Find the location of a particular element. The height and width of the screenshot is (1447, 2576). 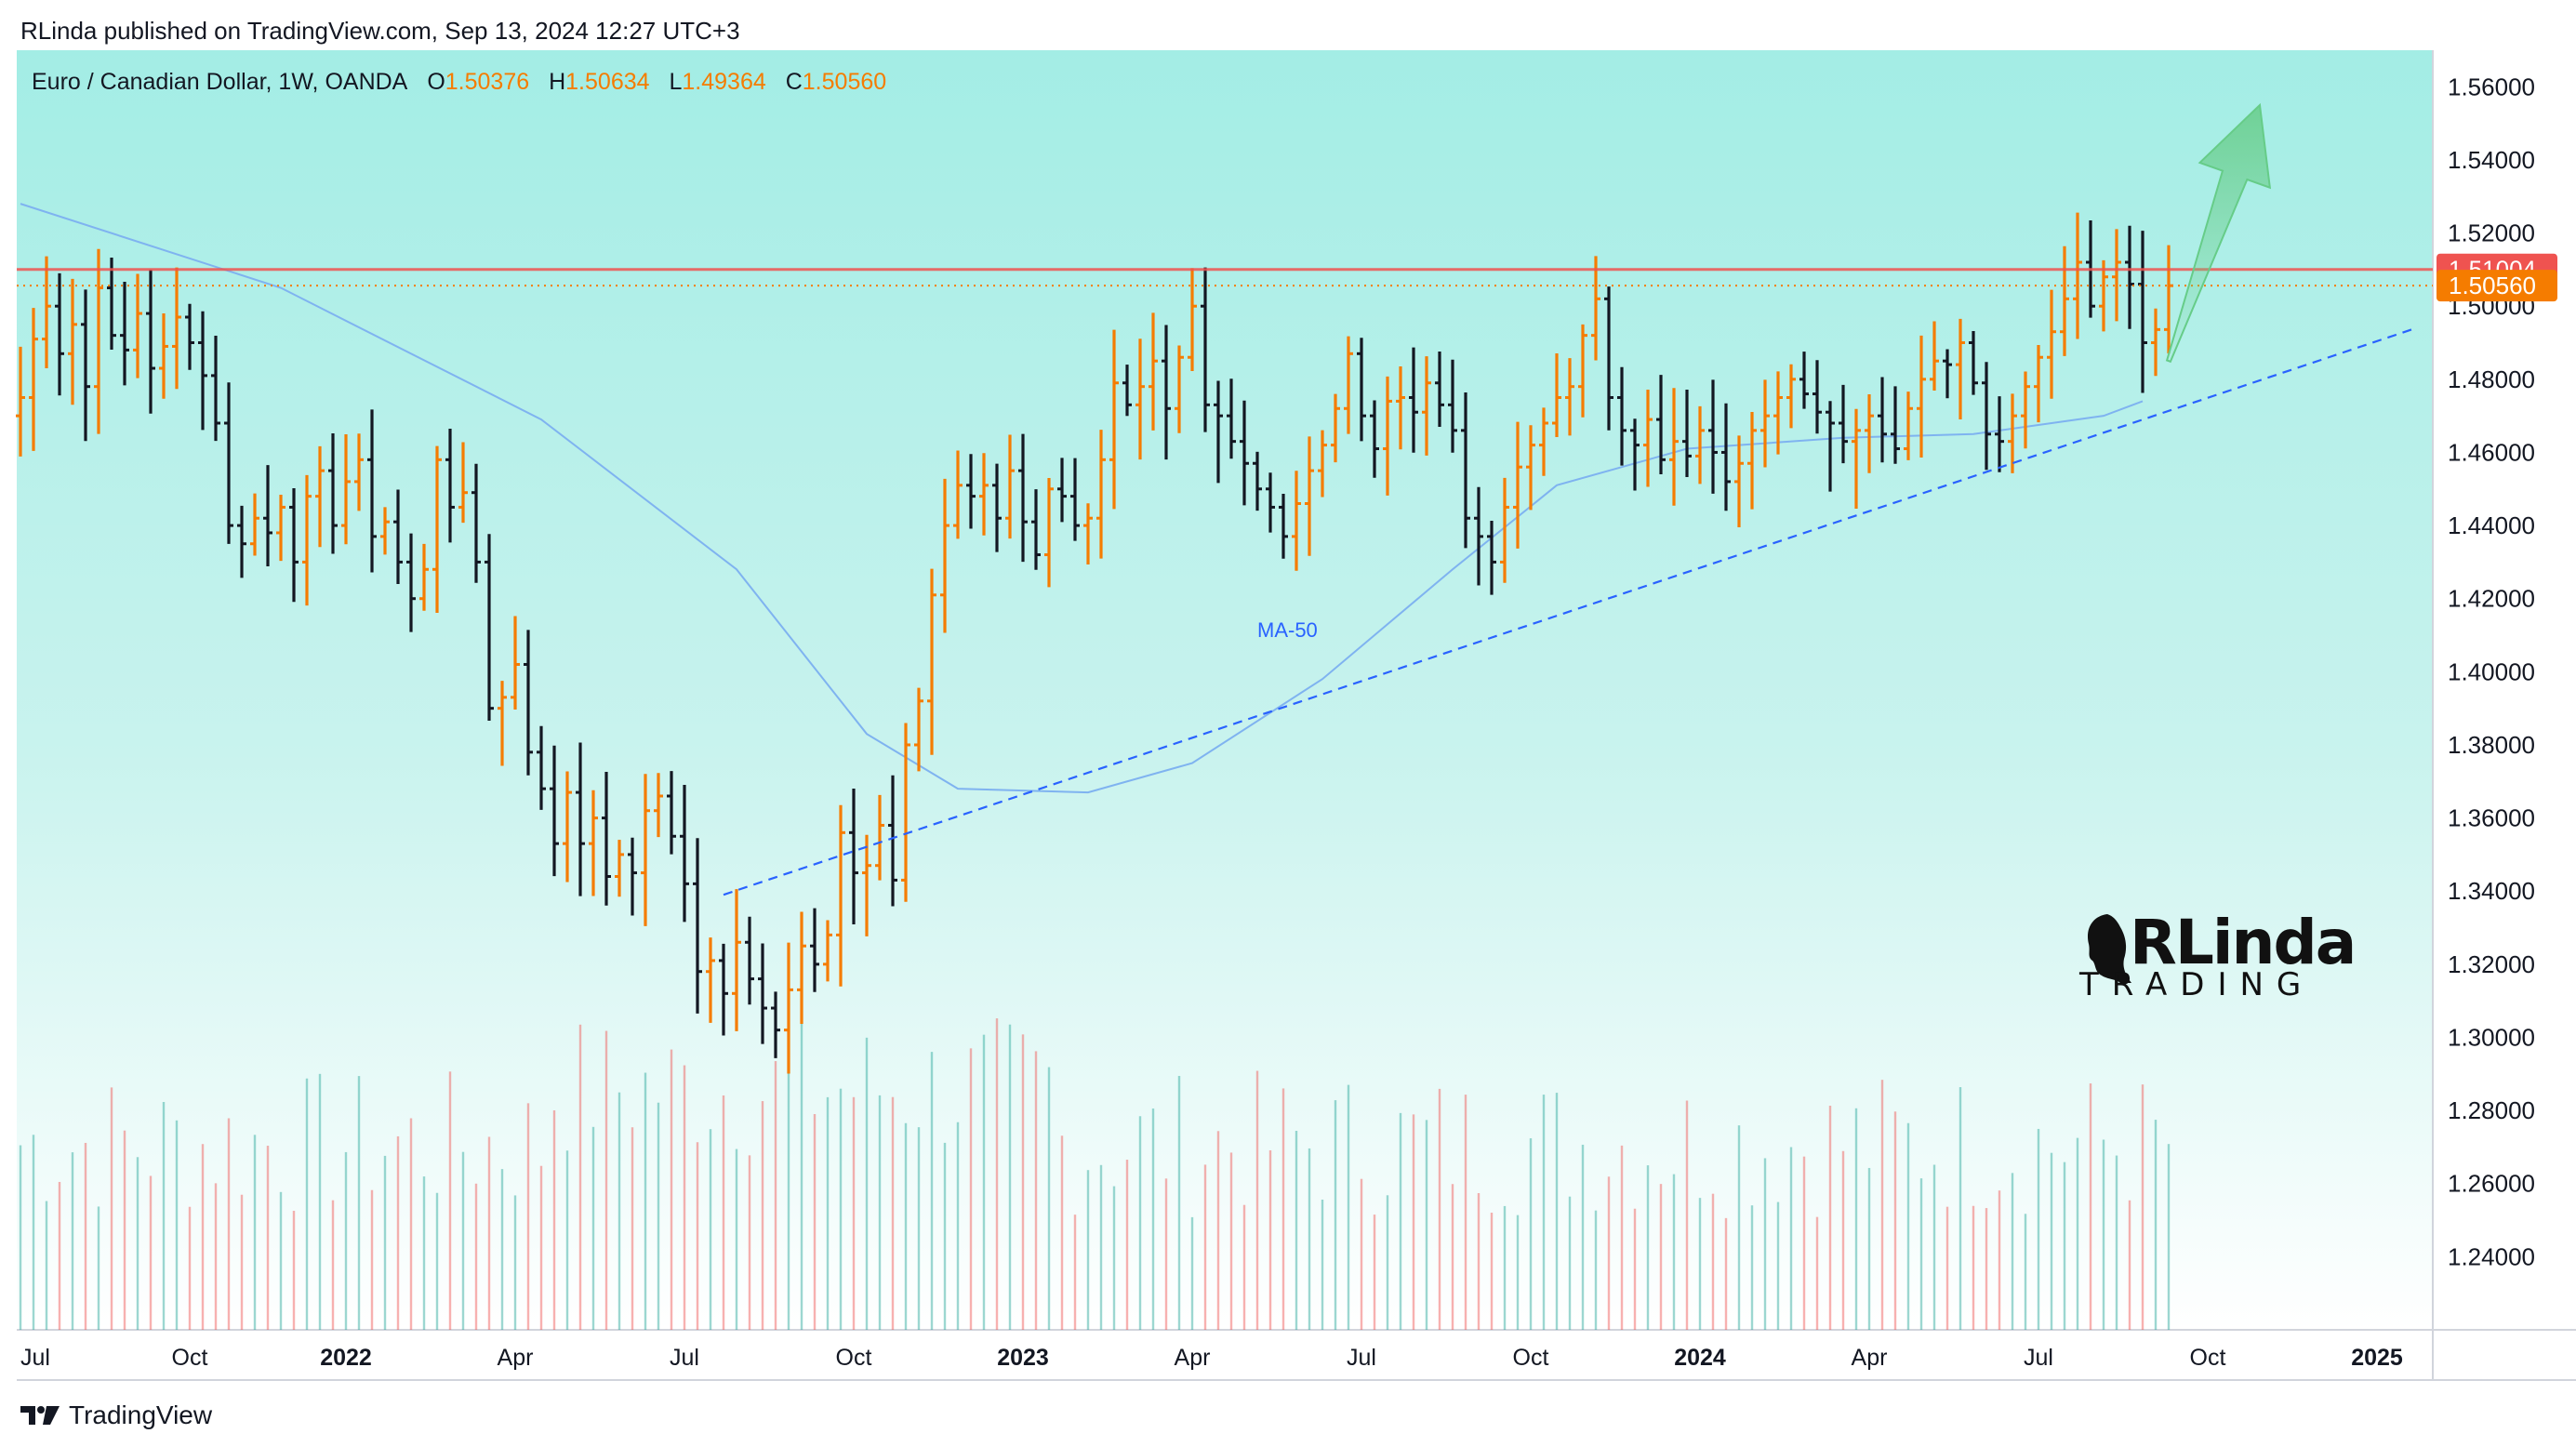

price-tick-label: 1.36000 is located at coordinates (2491, 818).